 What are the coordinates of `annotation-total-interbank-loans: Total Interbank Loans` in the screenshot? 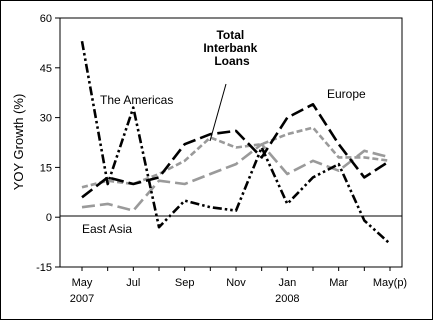 It's located at (231, 48).